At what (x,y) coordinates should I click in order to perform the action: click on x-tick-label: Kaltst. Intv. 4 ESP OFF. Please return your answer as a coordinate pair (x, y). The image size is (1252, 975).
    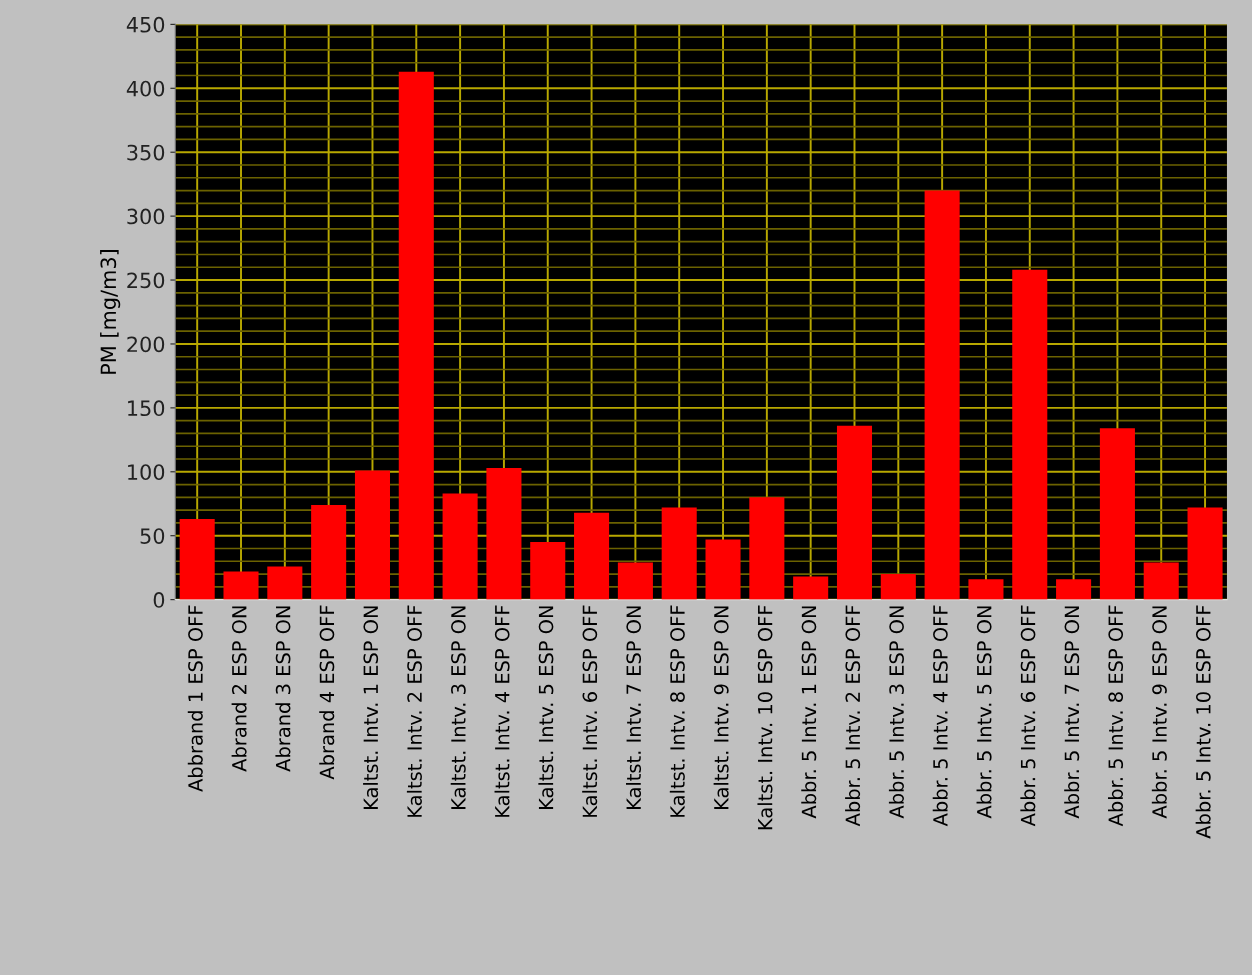
    Looking at the image, I should click on (502, 711).